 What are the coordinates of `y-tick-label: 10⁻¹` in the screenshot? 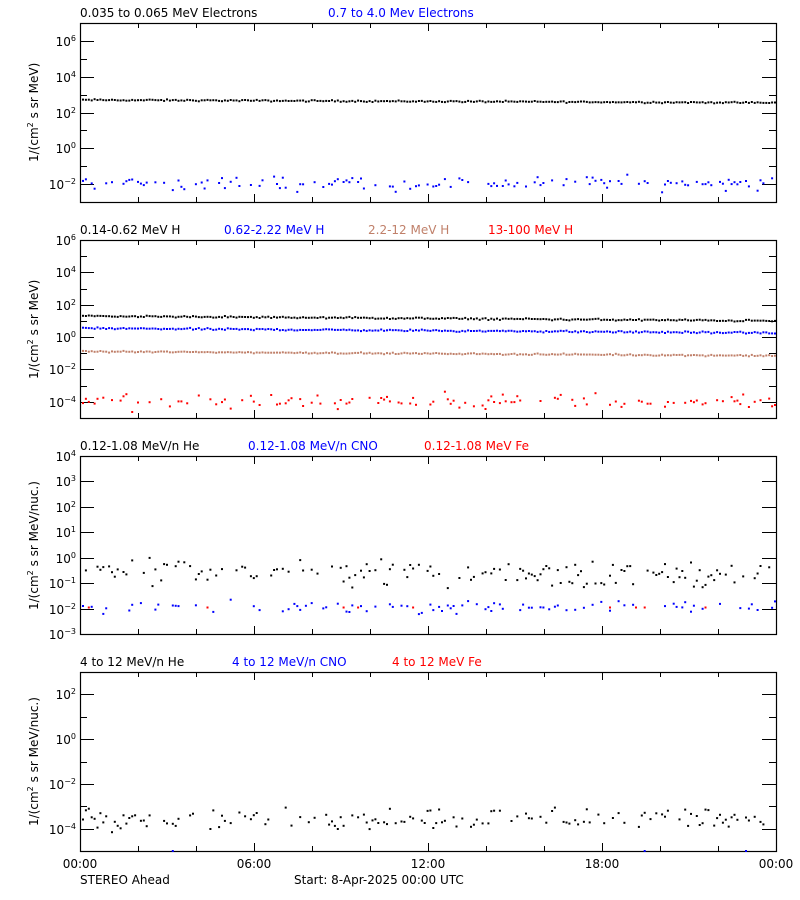 It's located at (62, 584).